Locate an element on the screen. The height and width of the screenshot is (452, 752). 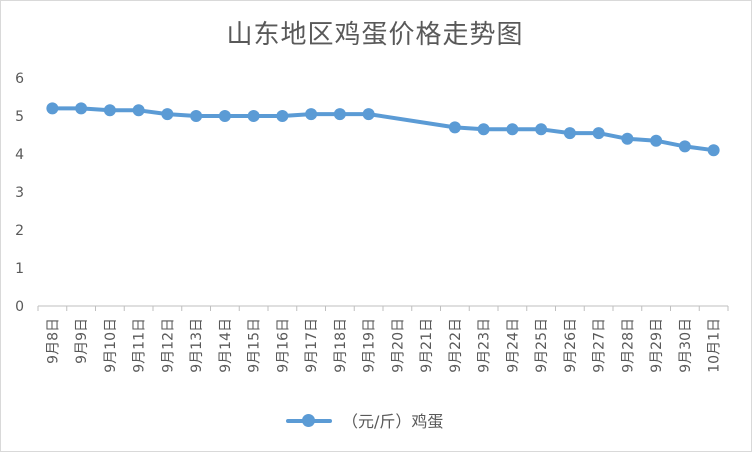
y-tick-label: 0 is located at coordinates (19, 307).